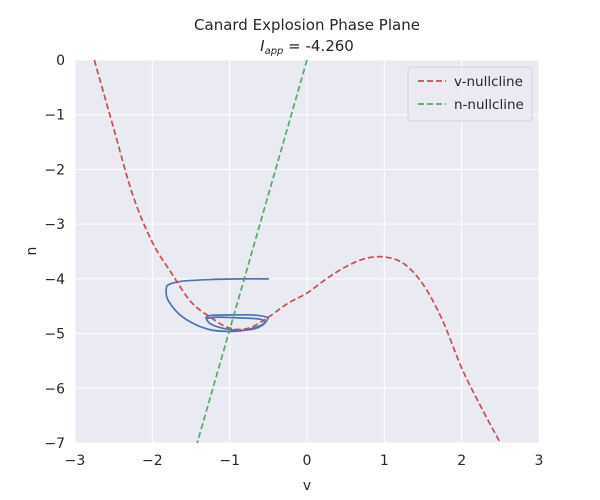 The width and height of the screenshot is (600, 500). Describe the element at coordinates (54, 116) in the screenshot. I see `y-tick-label: −1` at that location.